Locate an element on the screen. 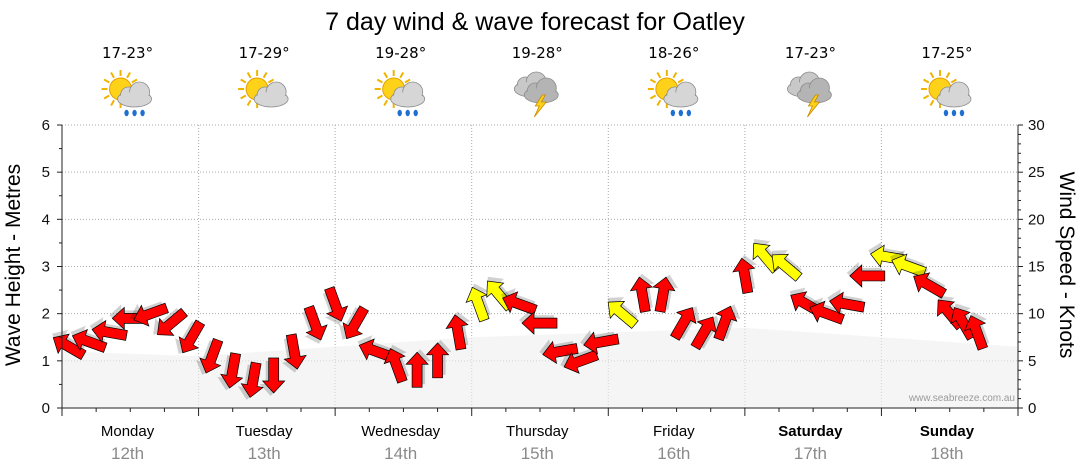  date-label: 14th is located at coordinates (400, 453).